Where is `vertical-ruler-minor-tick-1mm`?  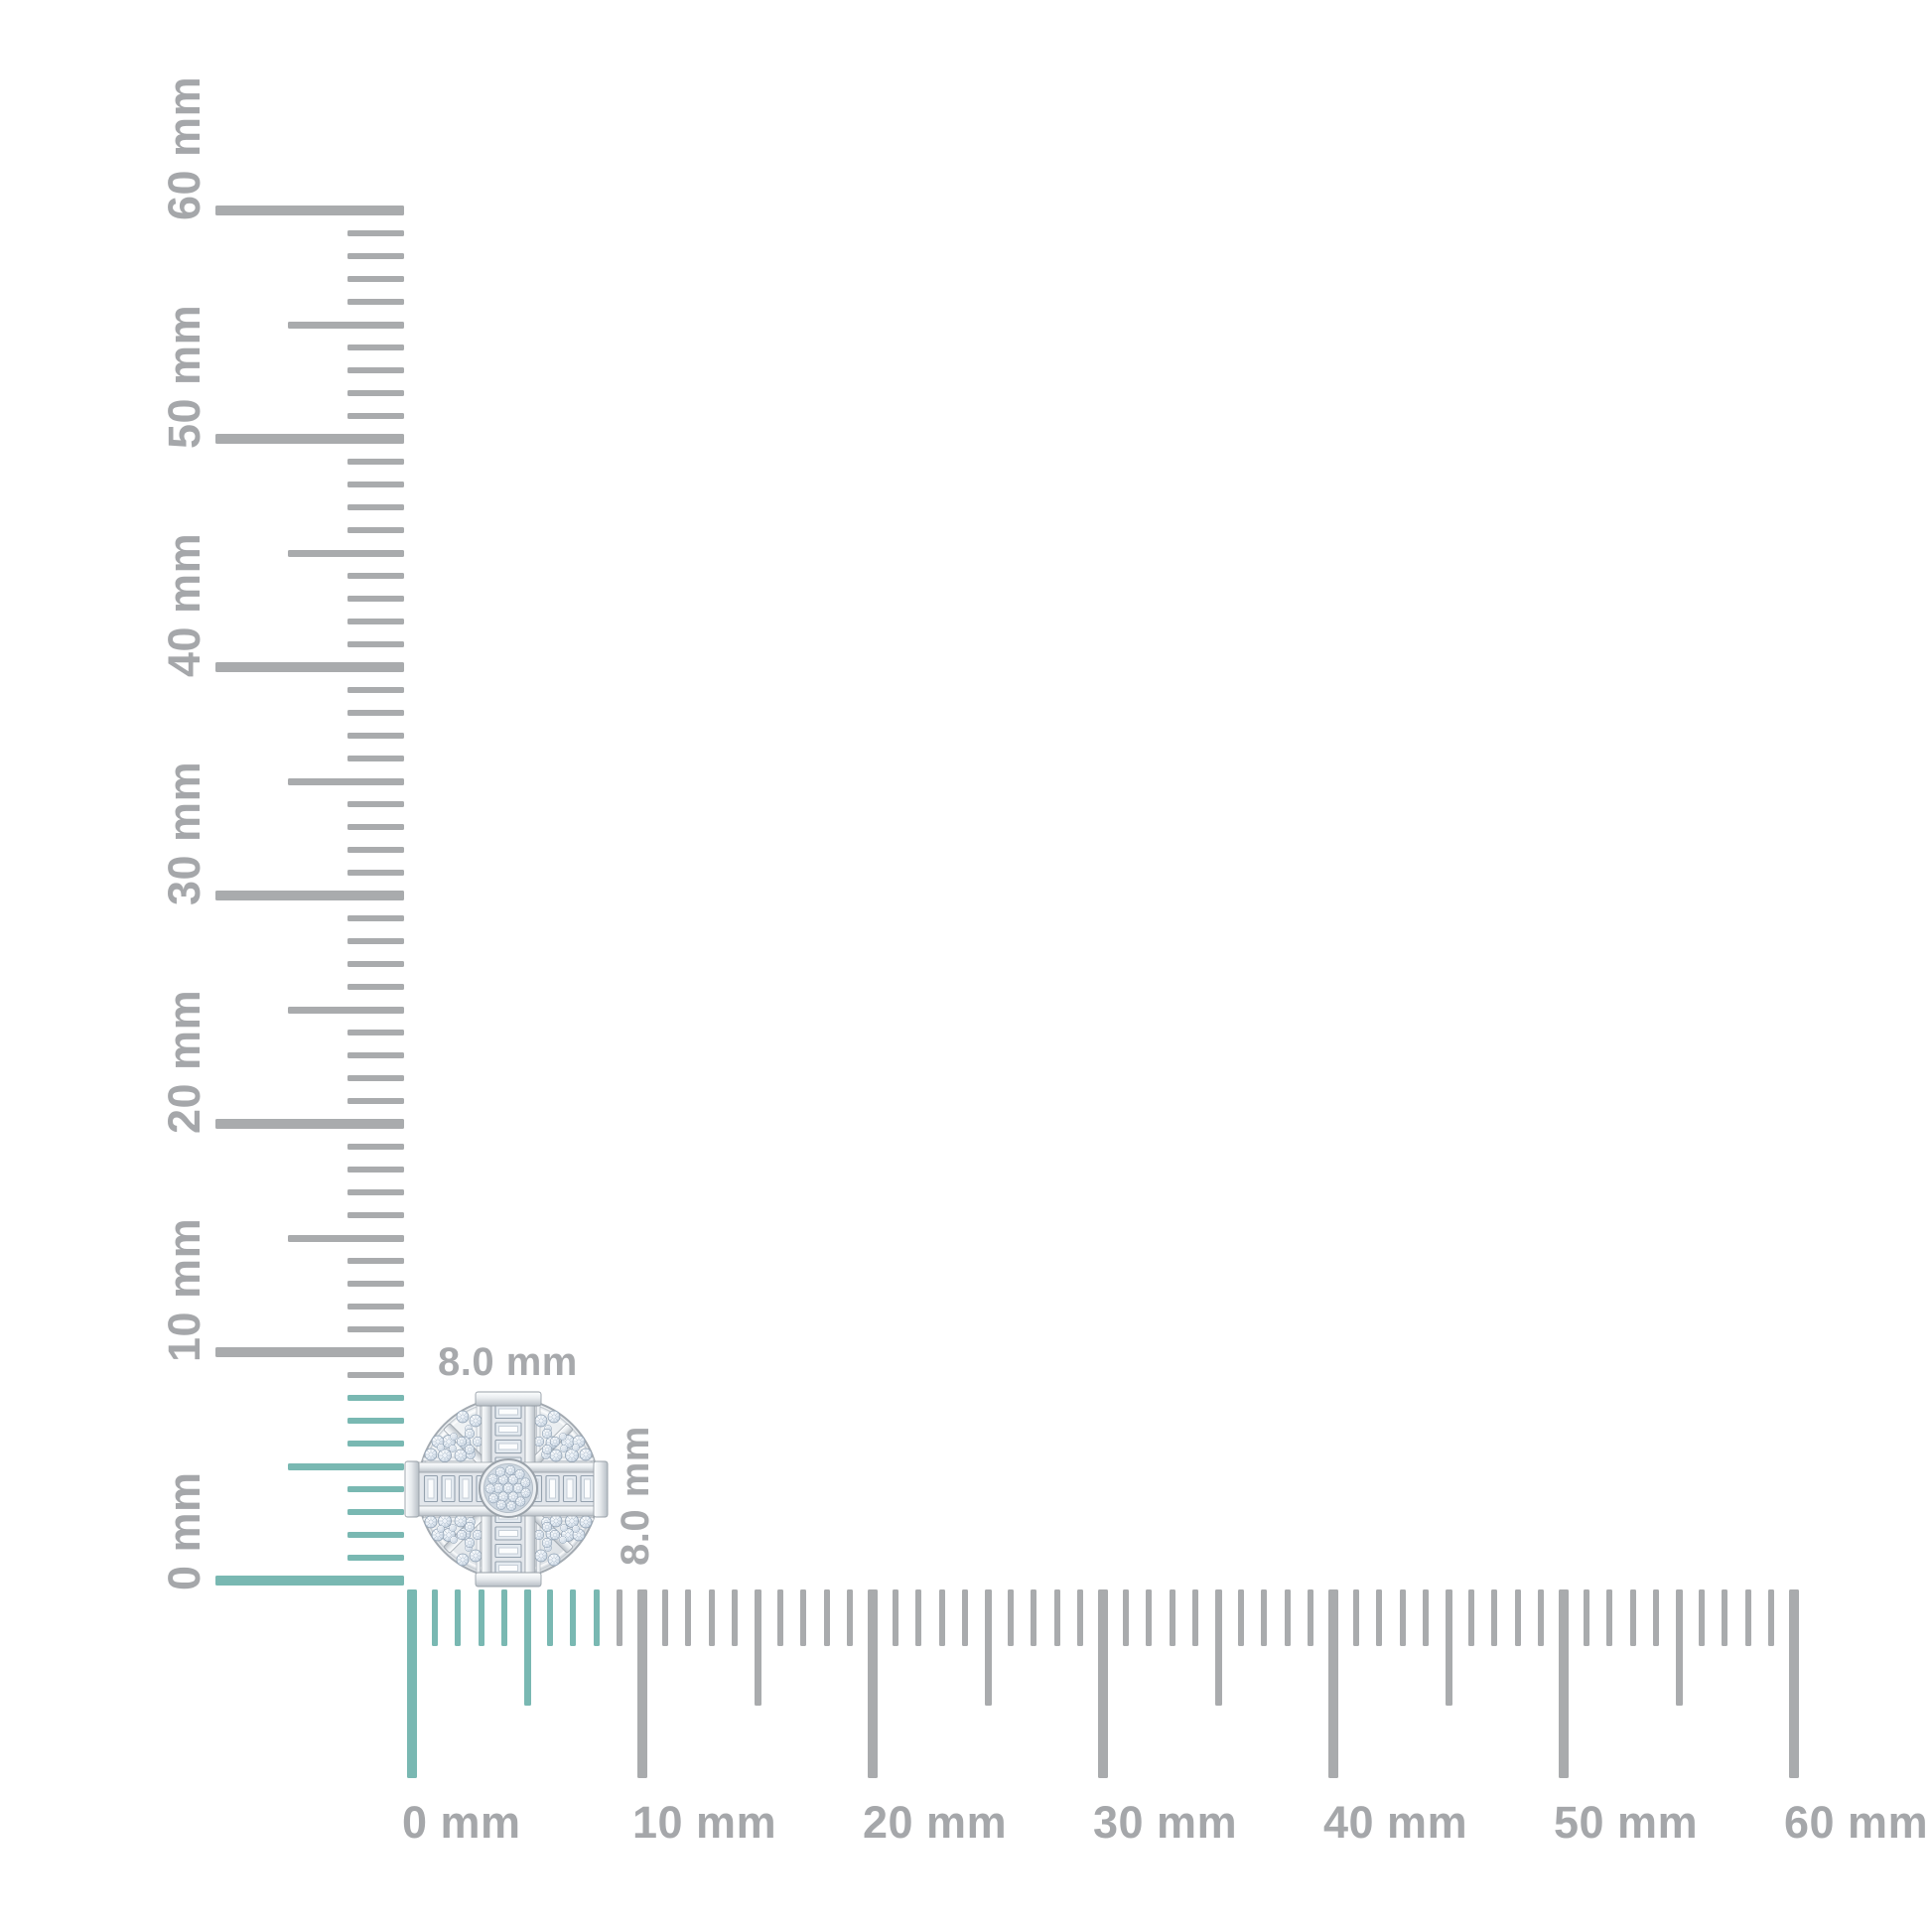 vertical-ruler-minor-tick-1mm is located at coordinates (375, 1558).